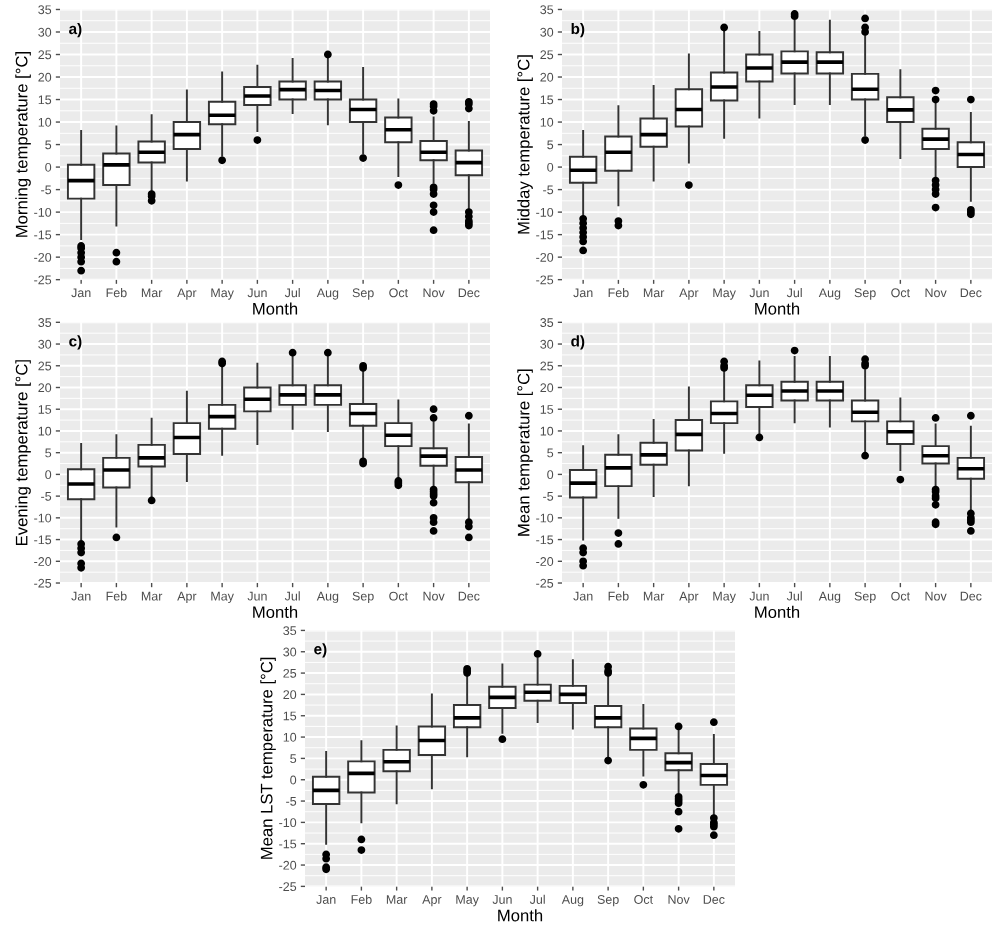 This screenshot has width=1000, height=948. What do you see at coordinates (23, 452) in the screenshot?
I see `y-axis-title: Evening temperature [°C]` at bounding box center [23, 452].